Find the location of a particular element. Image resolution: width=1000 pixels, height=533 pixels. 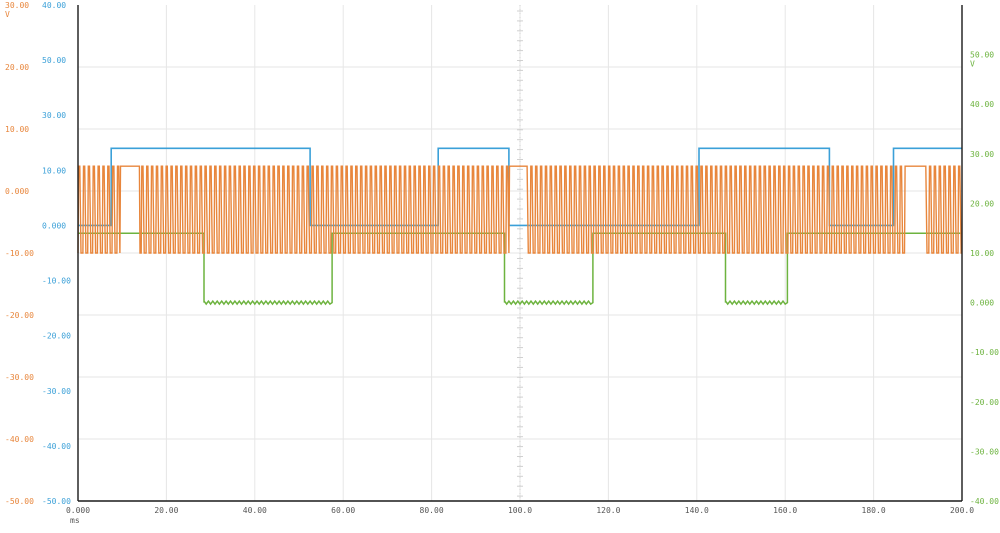

green-y-tick-label: 40.00 is located at coordinates (982, 104).